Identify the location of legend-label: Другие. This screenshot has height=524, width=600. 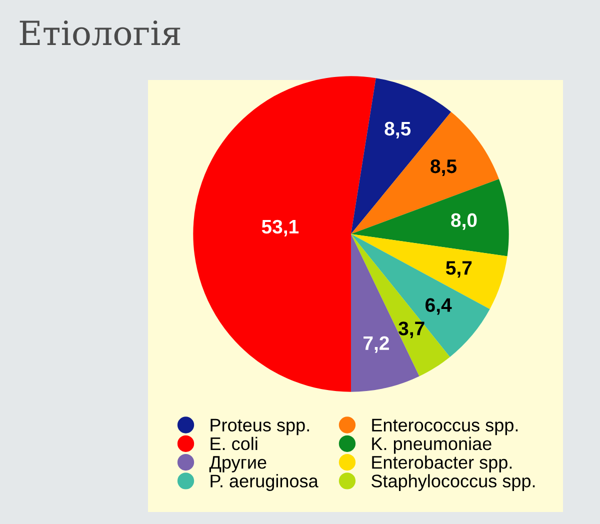
(237, 464).